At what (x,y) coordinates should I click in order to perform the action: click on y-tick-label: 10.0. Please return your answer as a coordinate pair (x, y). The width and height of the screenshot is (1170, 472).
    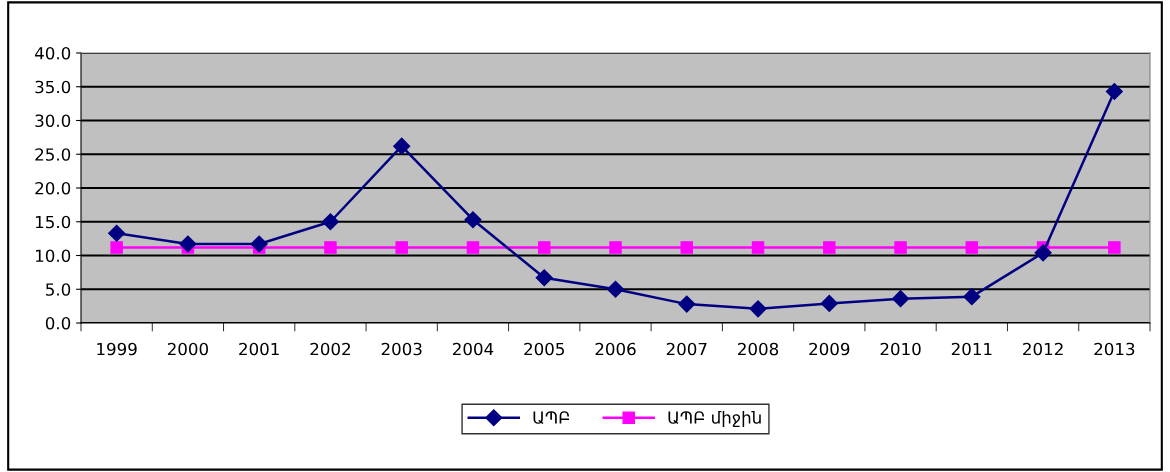
    Looking at the image, I should click on (53, 256).